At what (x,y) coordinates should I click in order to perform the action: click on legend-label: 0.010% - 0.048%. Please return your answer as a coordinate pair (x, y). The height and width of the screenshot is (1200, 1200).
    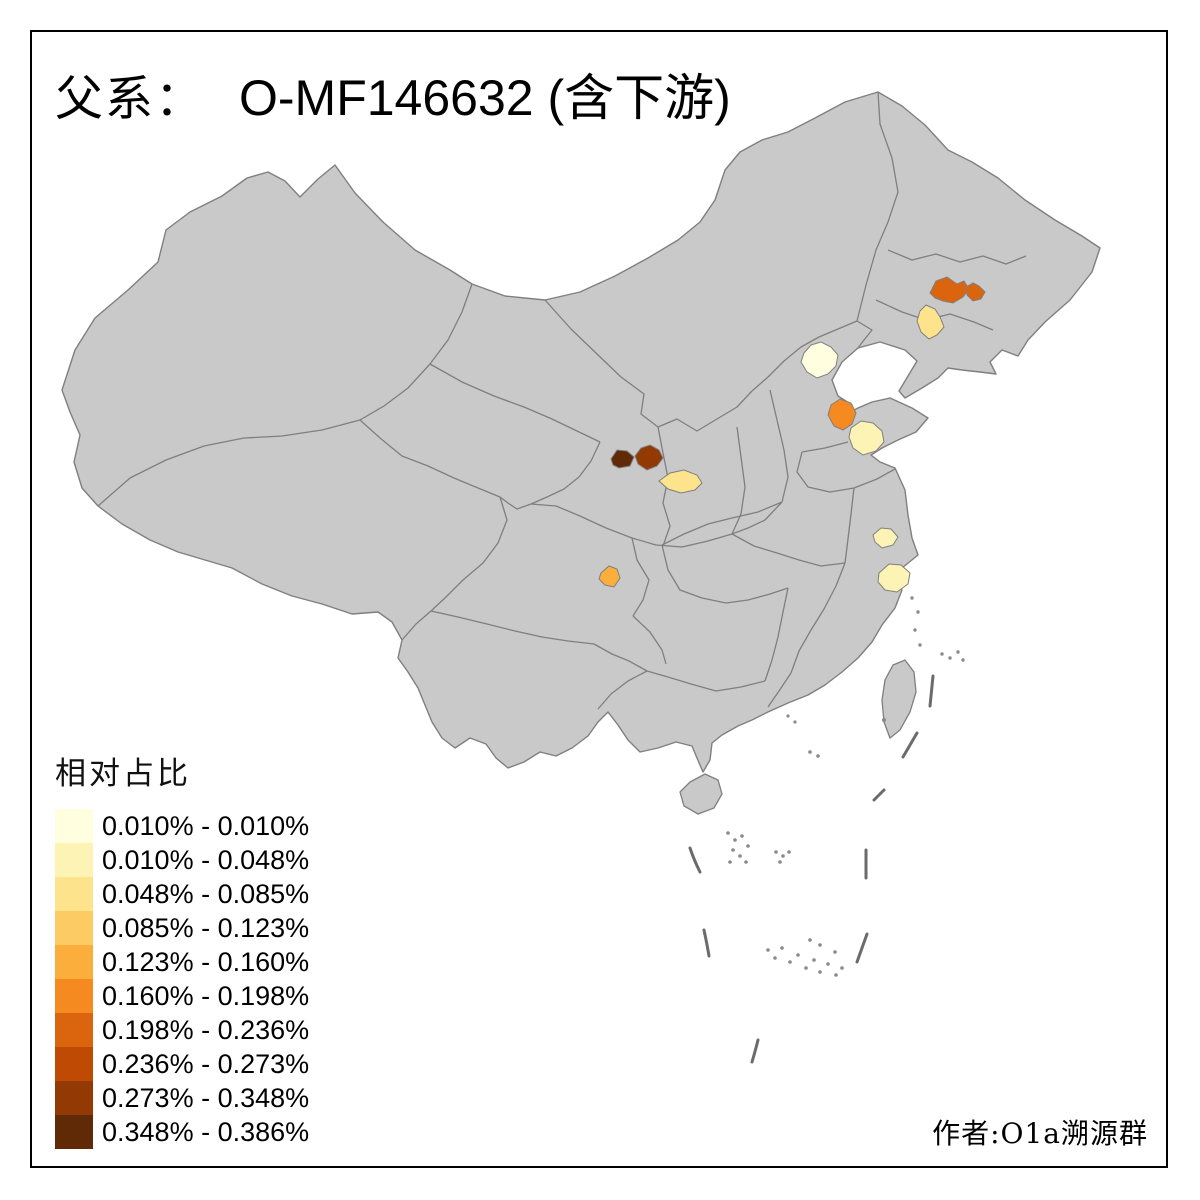
    Looking at the image, I should click on (206, 859).